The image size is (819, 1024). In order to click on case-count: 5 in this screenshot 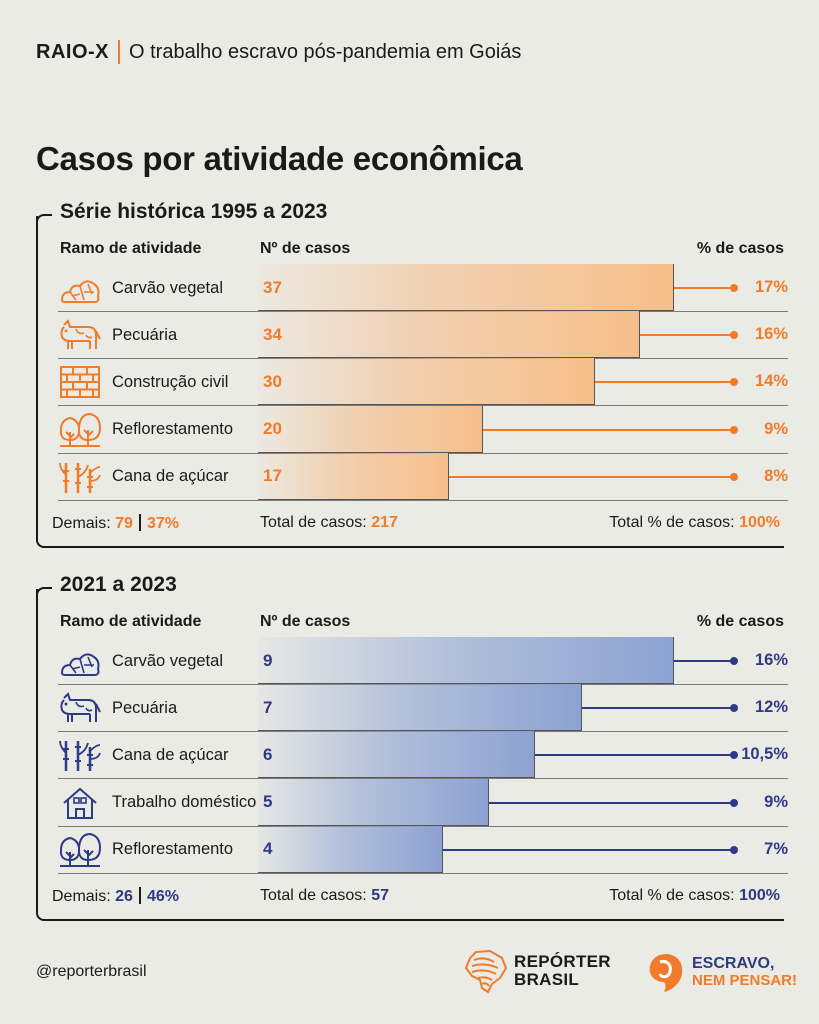, I will do `click(268, 802)`.